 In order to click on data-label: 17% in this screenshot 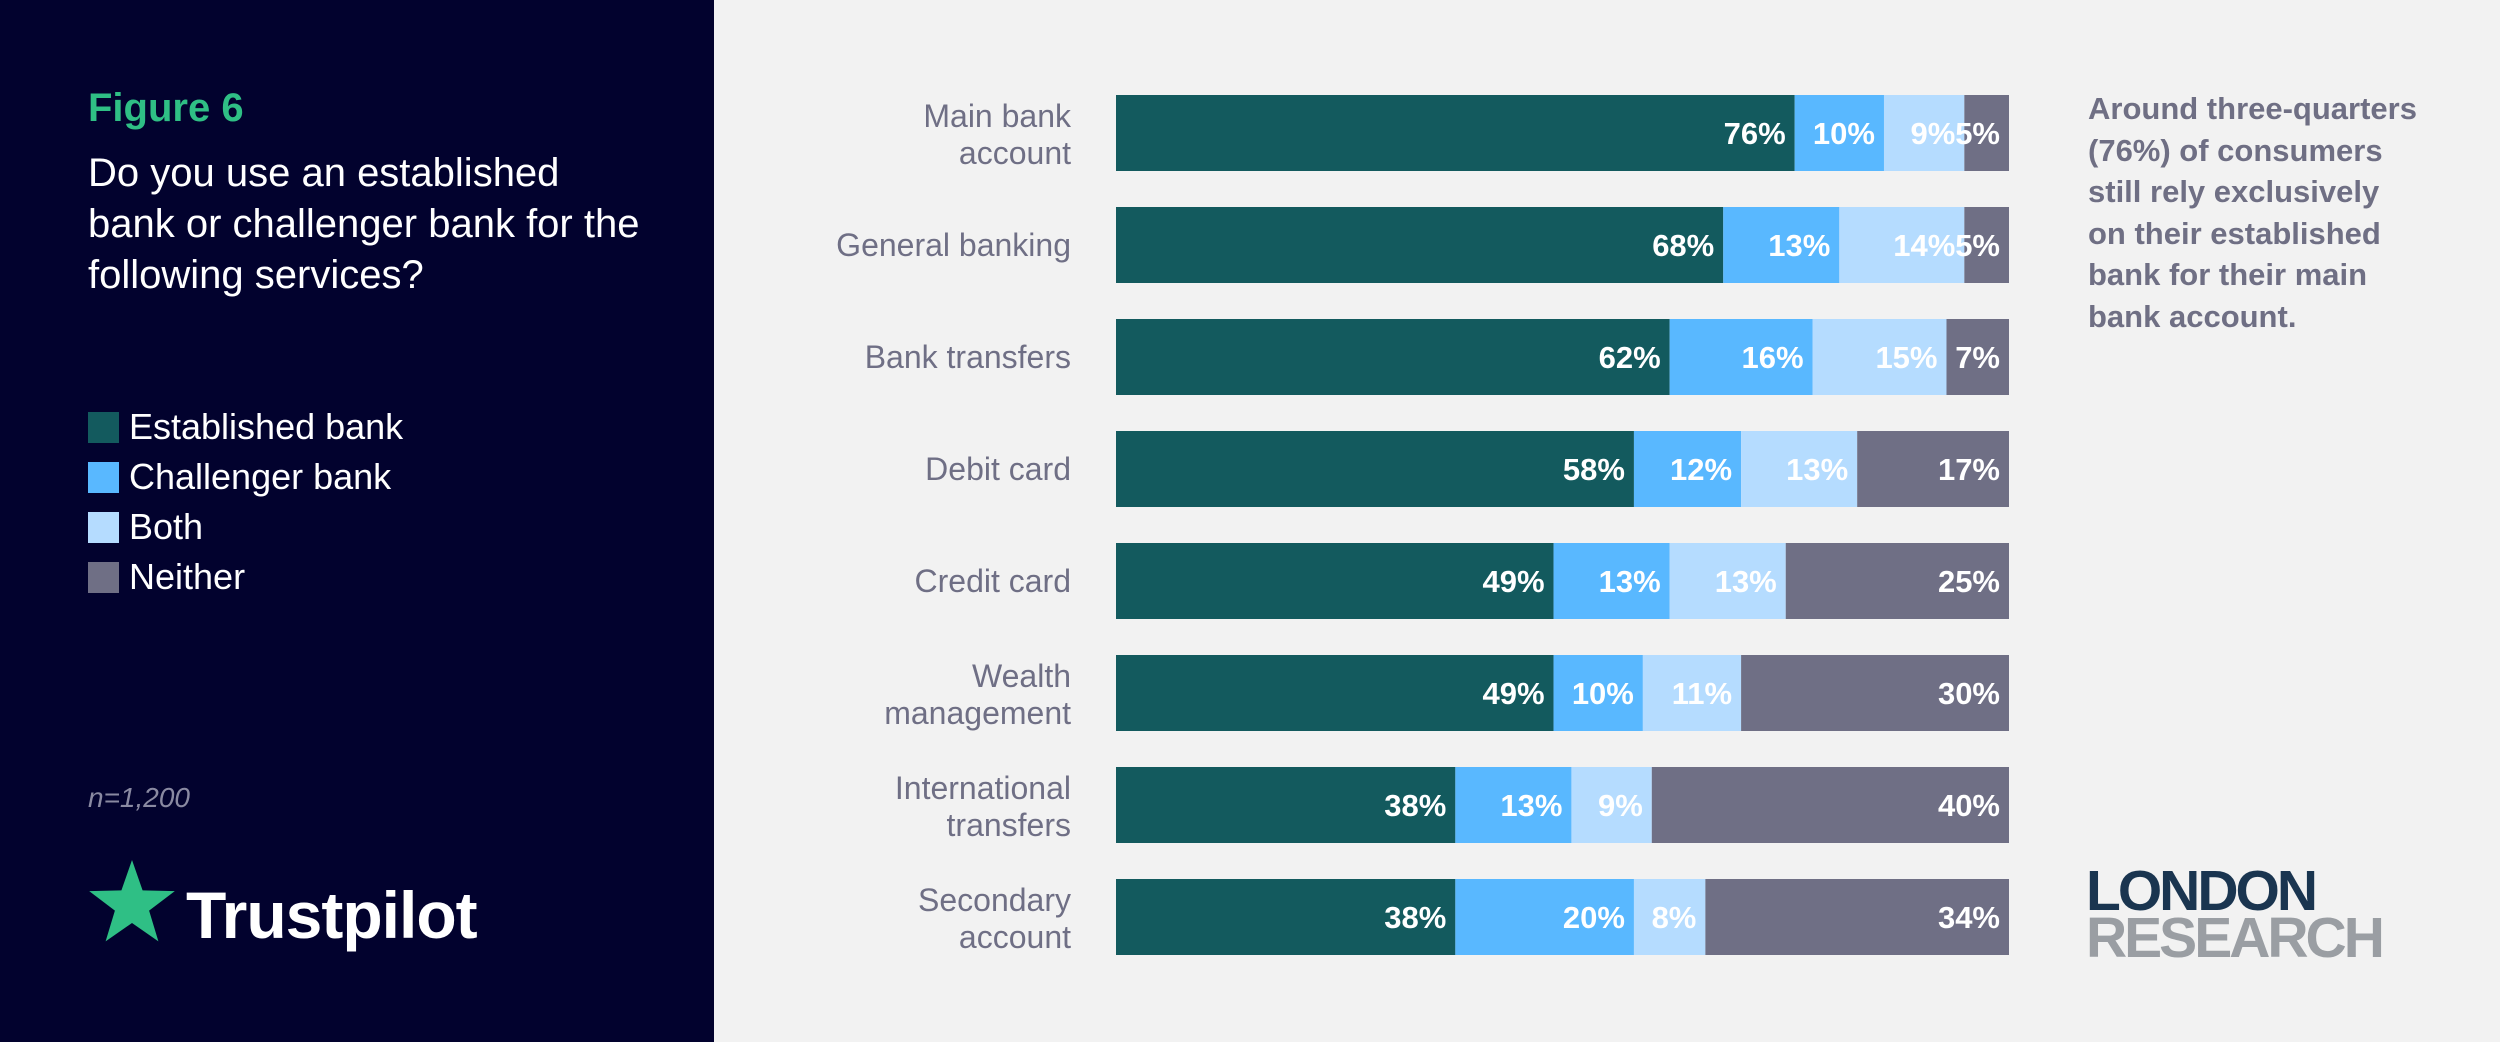, I will do `click(1969, 469)`.